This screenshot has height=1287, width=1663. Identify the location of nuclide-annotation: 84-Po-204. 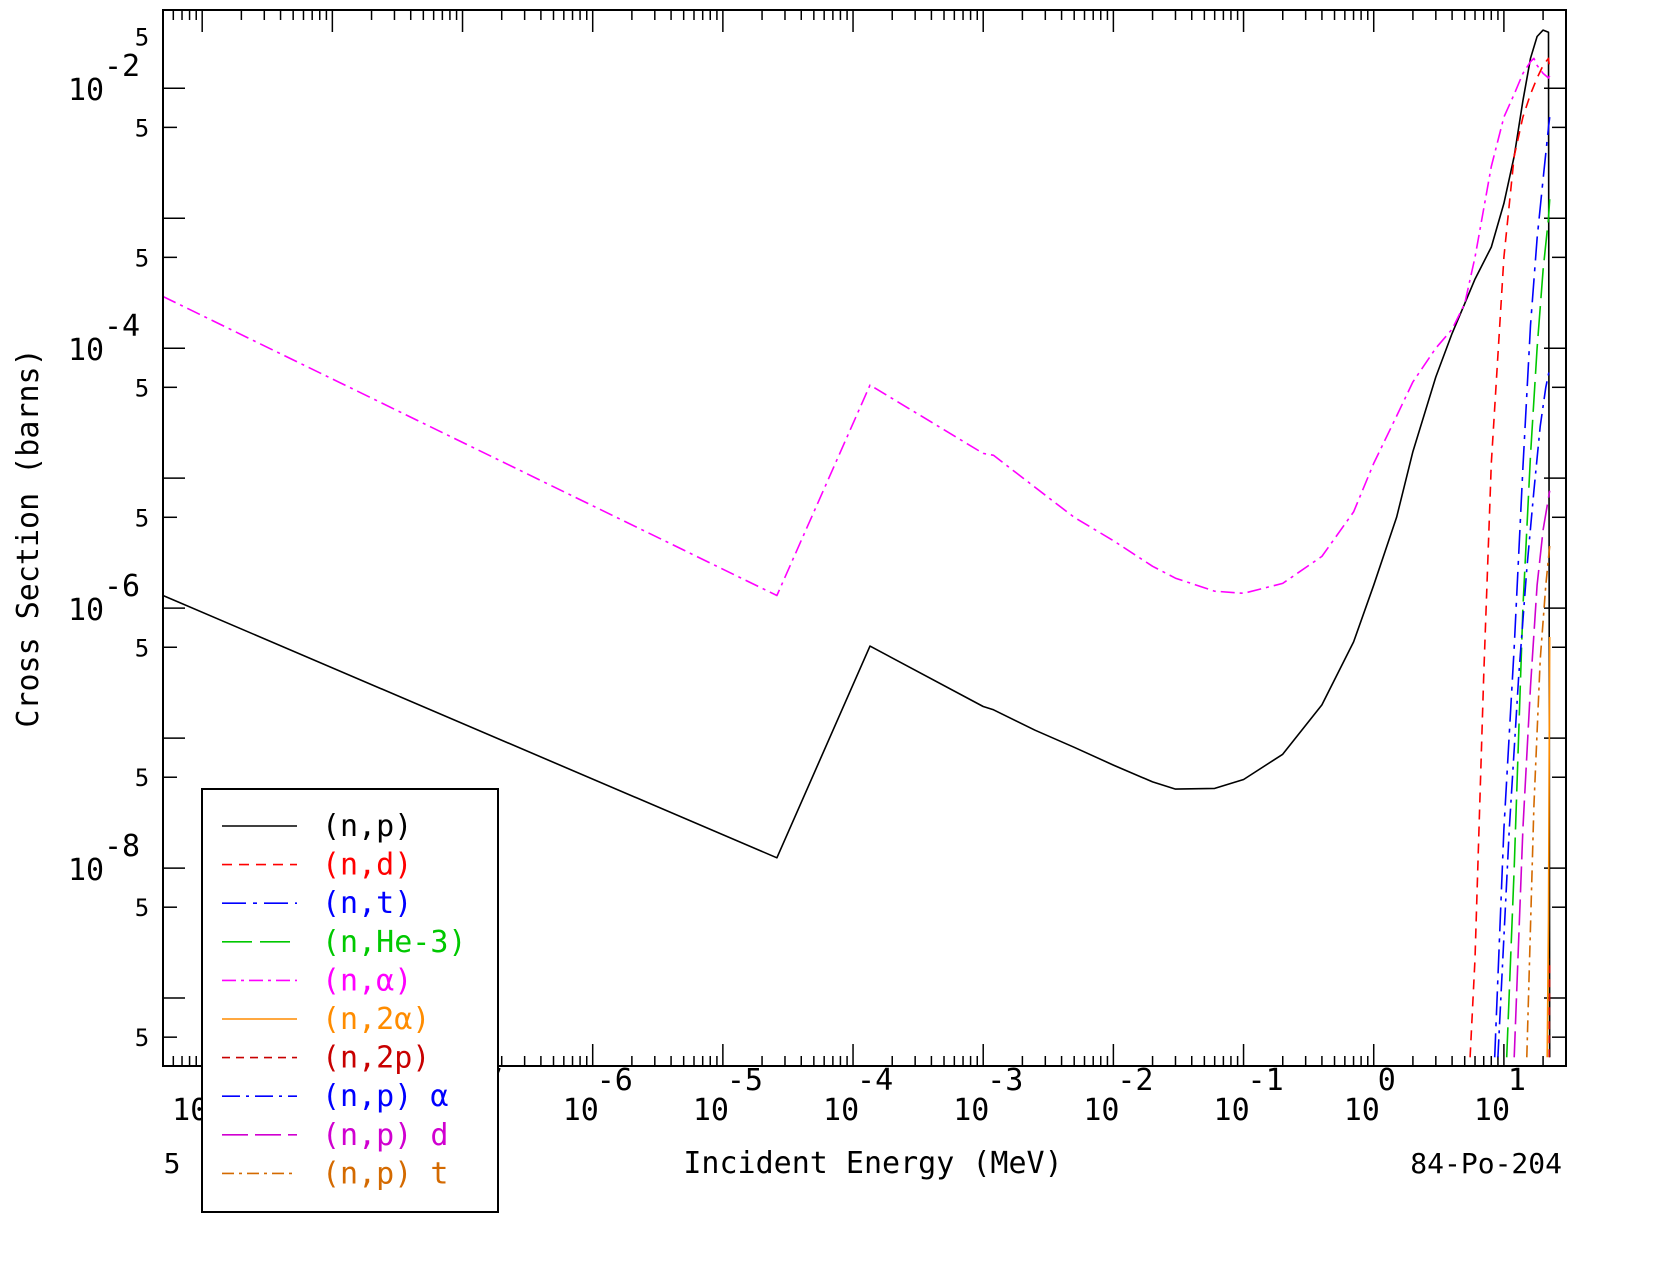
(1486, 1163).